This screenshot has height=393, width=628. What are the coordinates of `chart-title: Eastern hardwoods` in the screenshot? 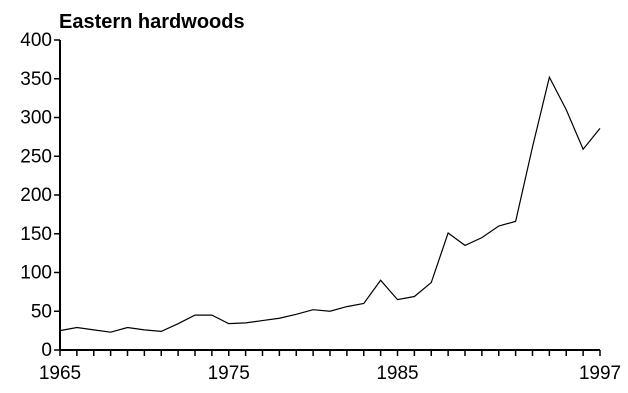 It's located at (152, 22).